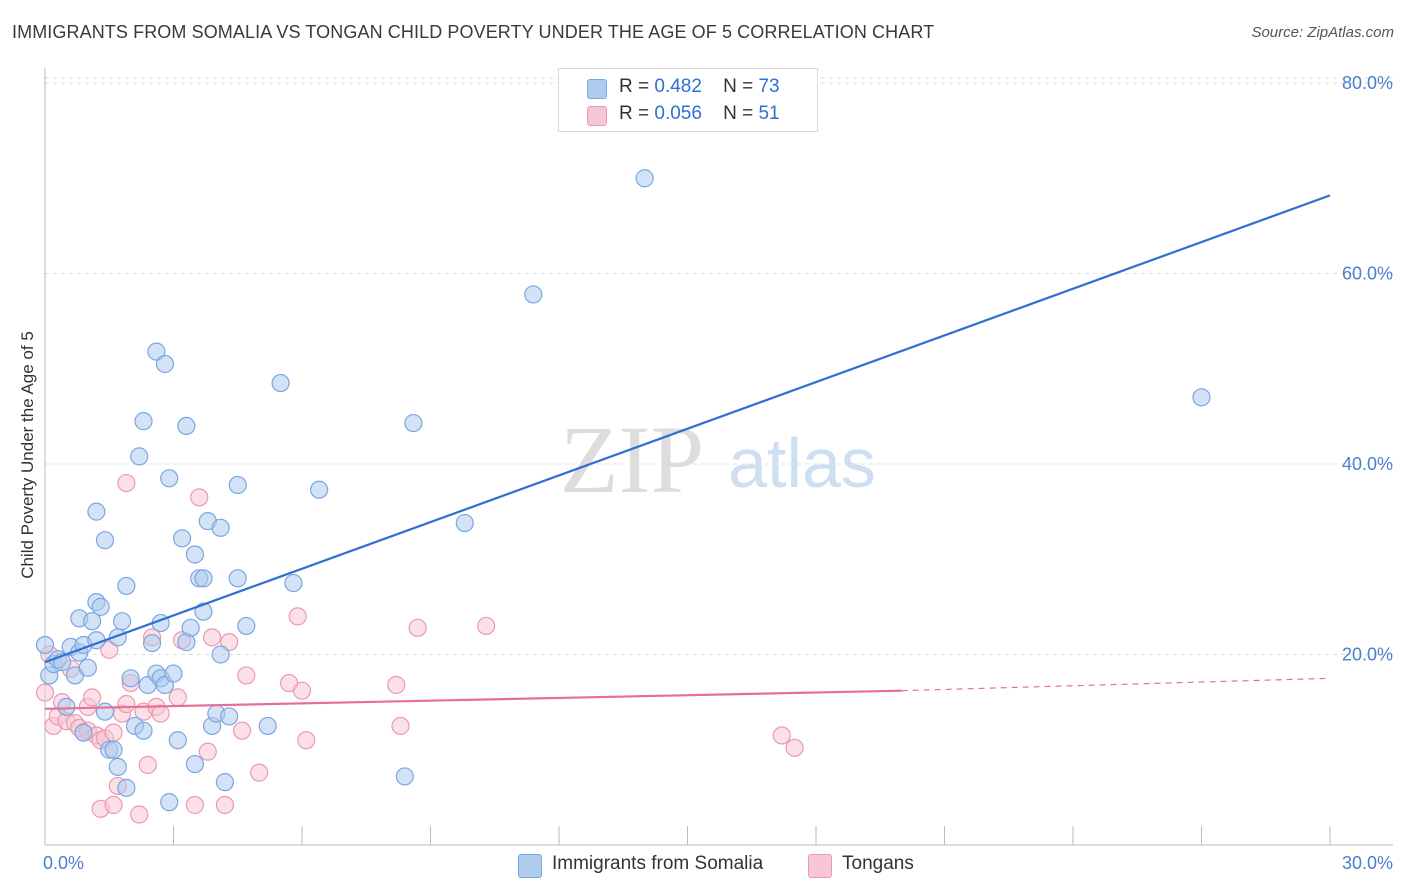 Image resolution: width=1406 pixels, height=892 pixels. What do you see at coordinates (678, 113) in the screenshot?
I see `legend-r-tongans: 0.056` at bounding box center [678, 113].